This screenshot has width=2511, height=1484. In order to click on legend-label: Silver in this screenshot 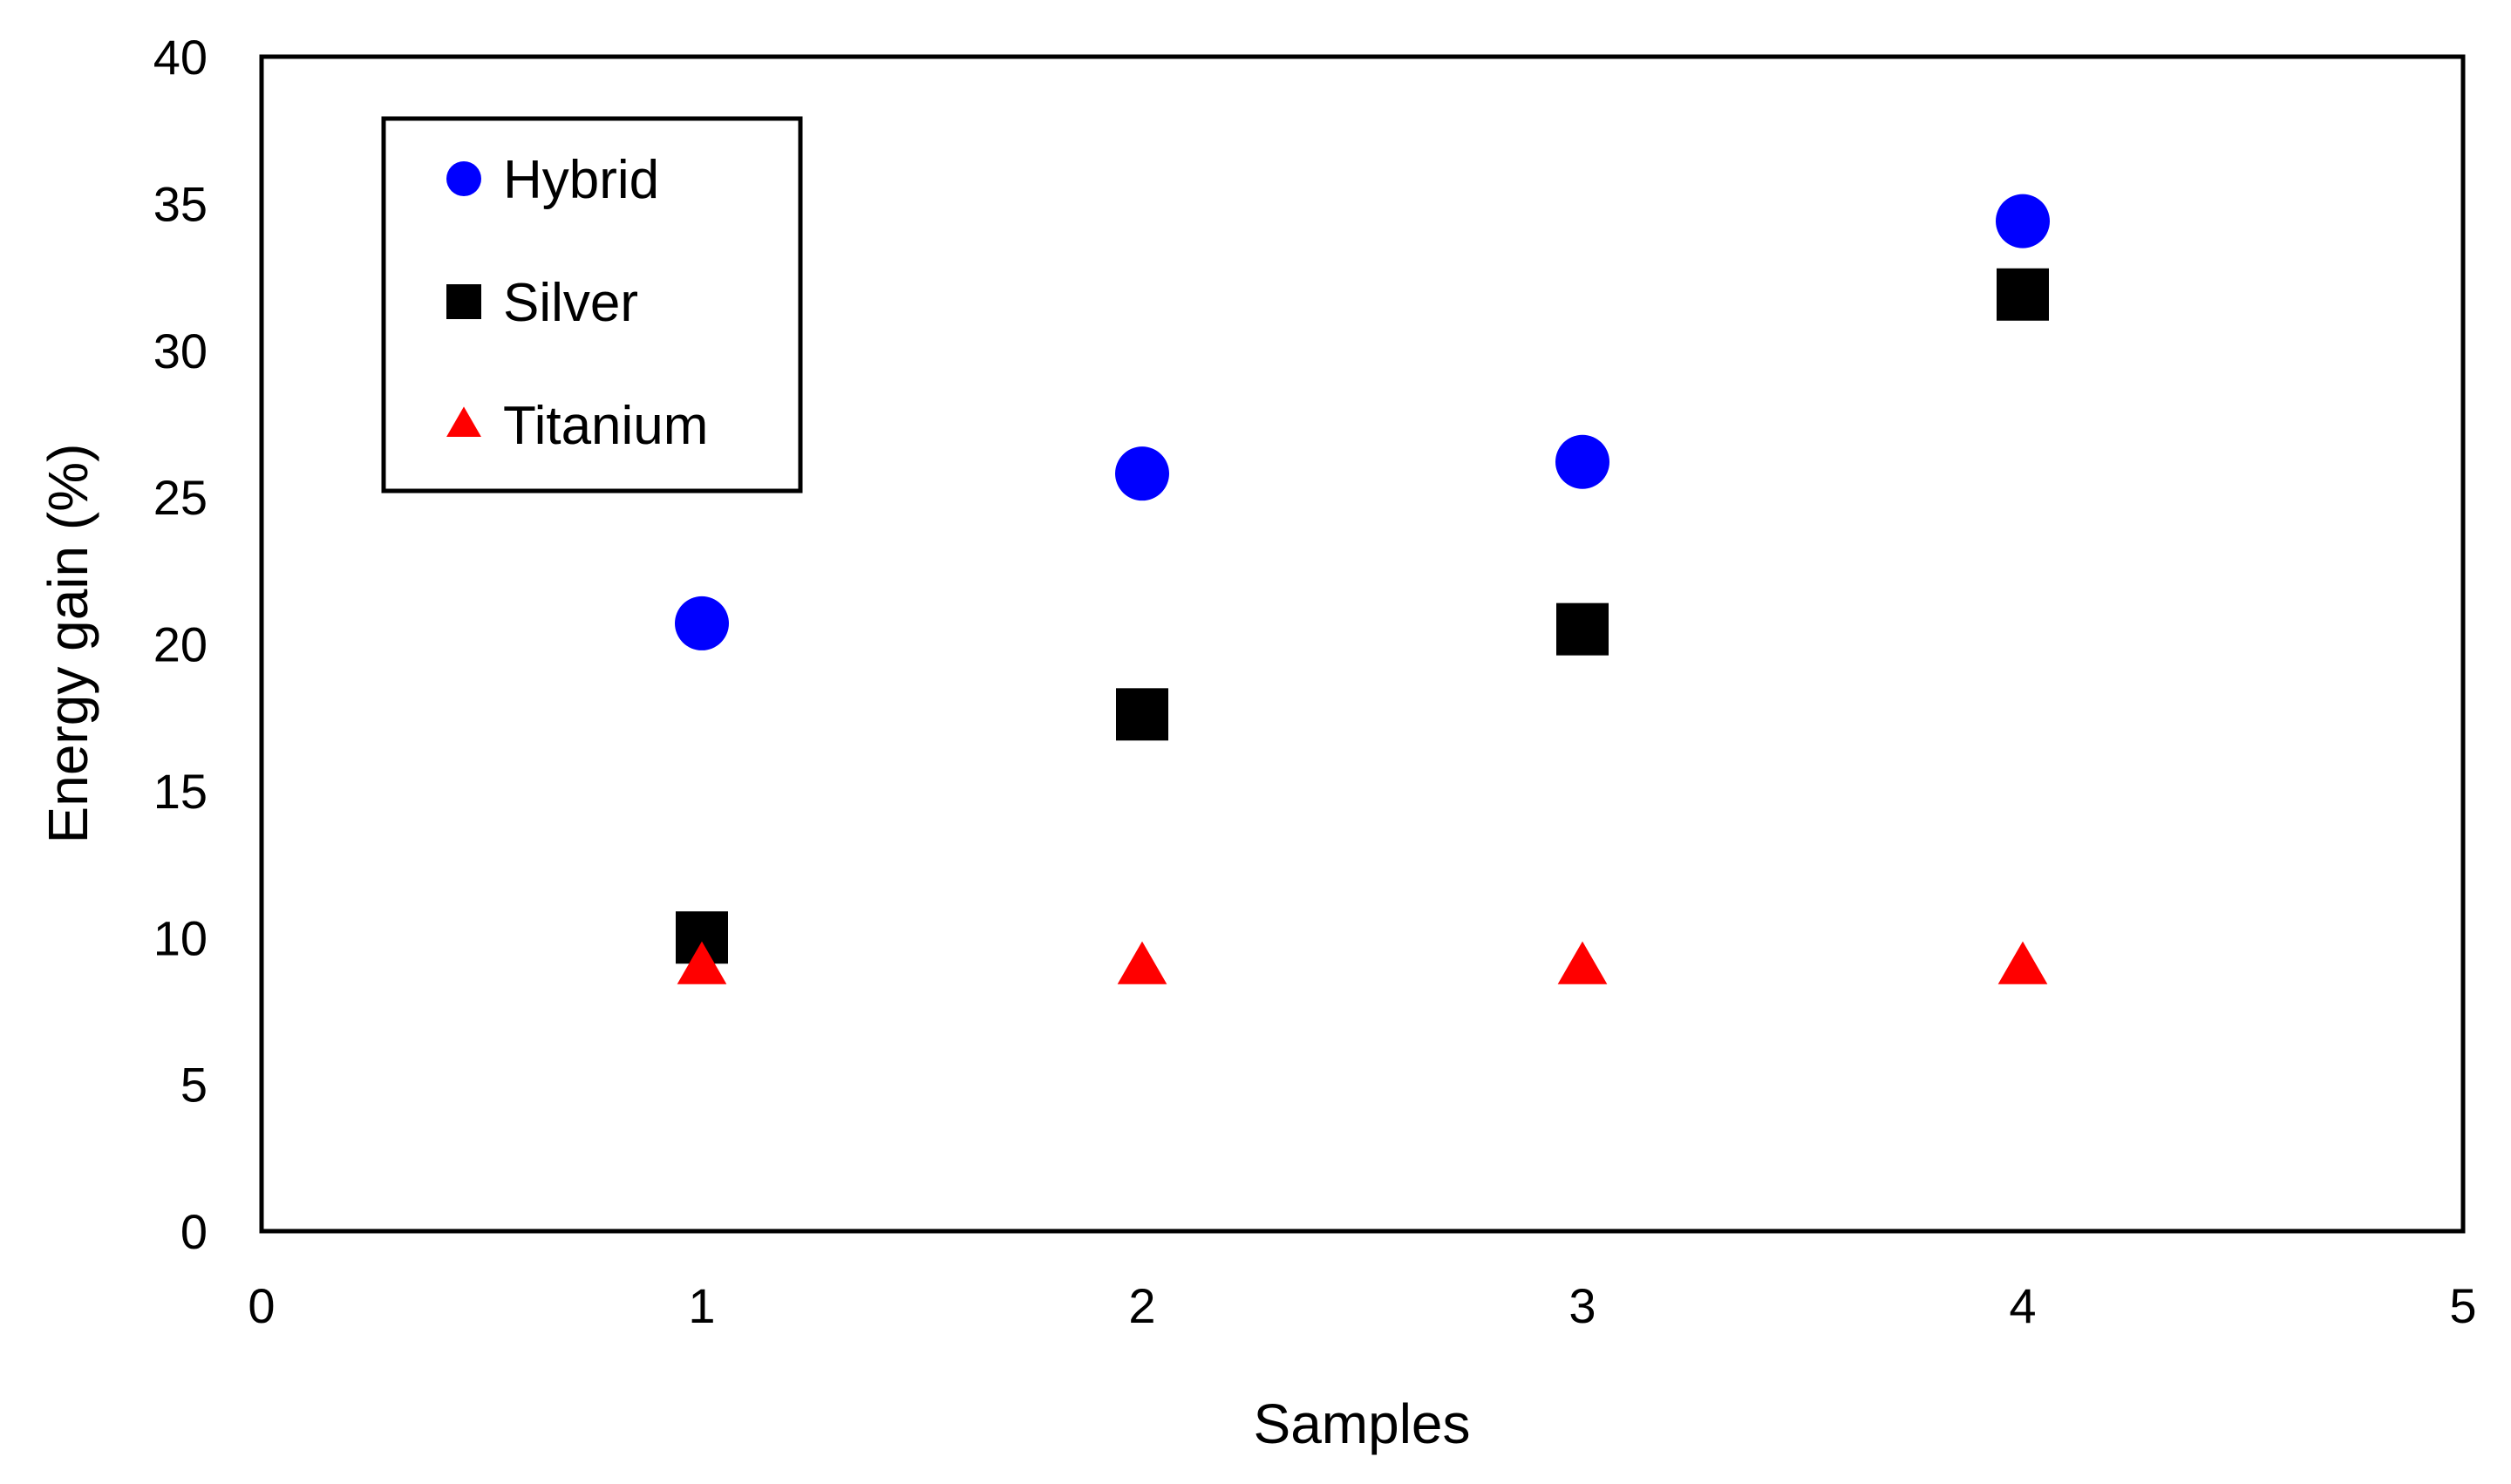, I will do `click(570, 303)`.